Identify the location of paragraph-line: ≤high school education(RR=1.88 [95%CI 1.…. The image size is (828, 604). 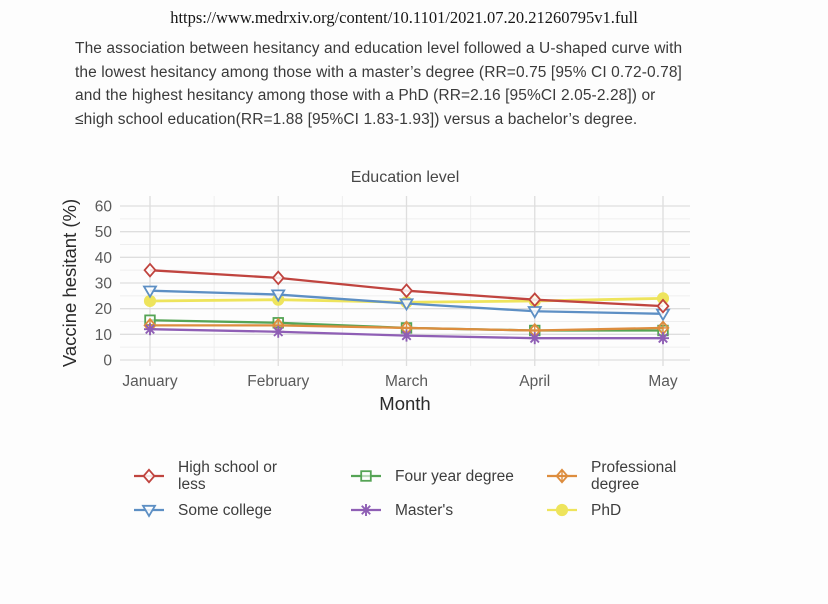
(356, 119).